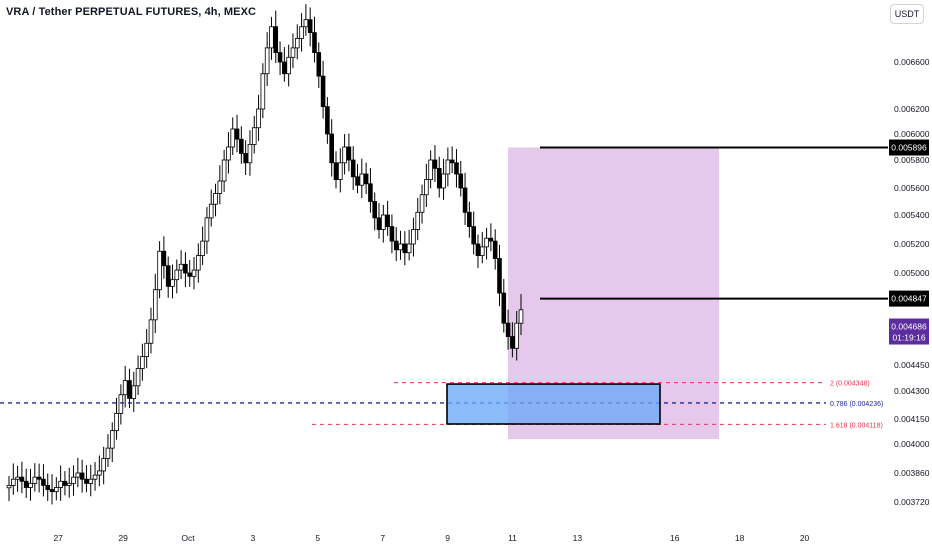 This screenshot has width=932, height=550. I want to click on currency-button: USDT, so click(907, 14).